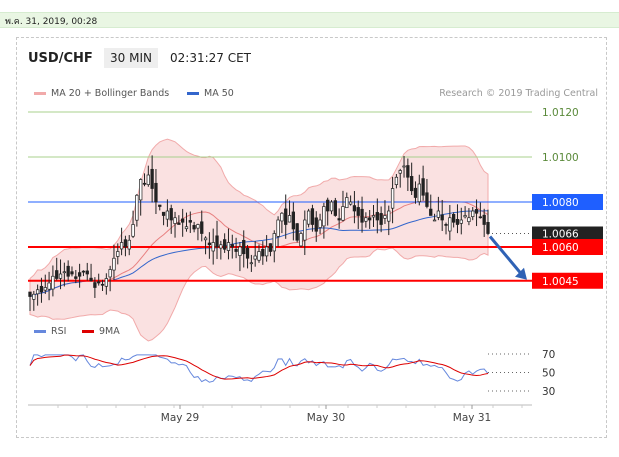  Describe the element at coordinates (210, 58) in the screenshot. I see `clock: 02:31:27 CET` at that location.